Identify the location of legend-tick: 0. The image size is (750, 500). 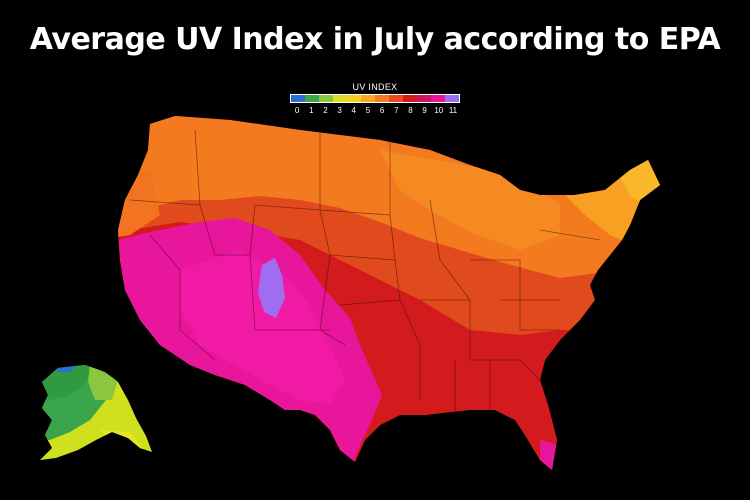
(297, 110).